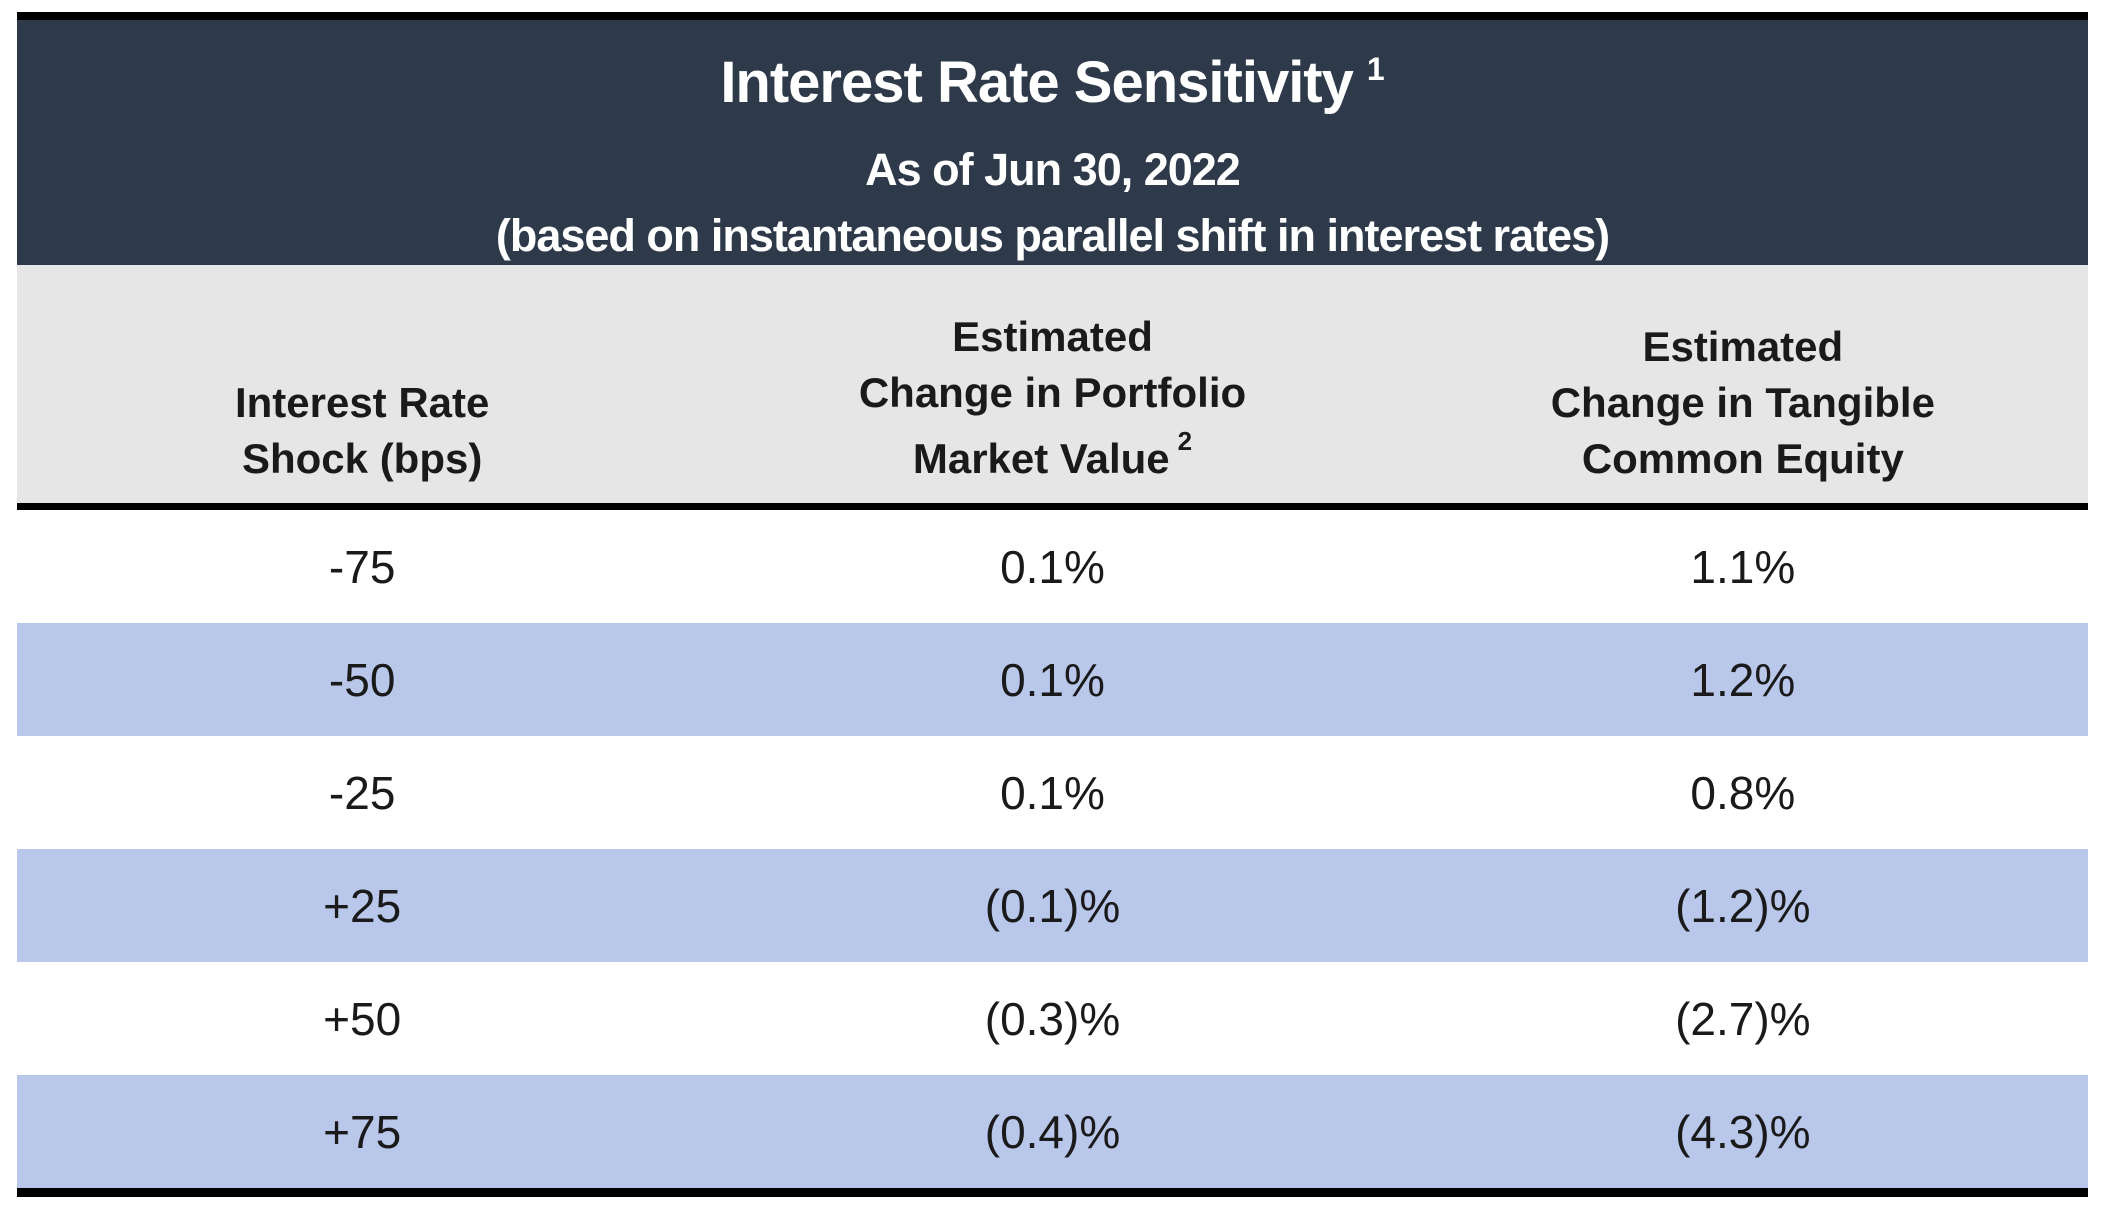 This screenshot has height=1214, width=2102. Describe the element at coordinates (1037, 82) in the screenshot. I see `table-title: Interest Rate Sensitivity` at that location.